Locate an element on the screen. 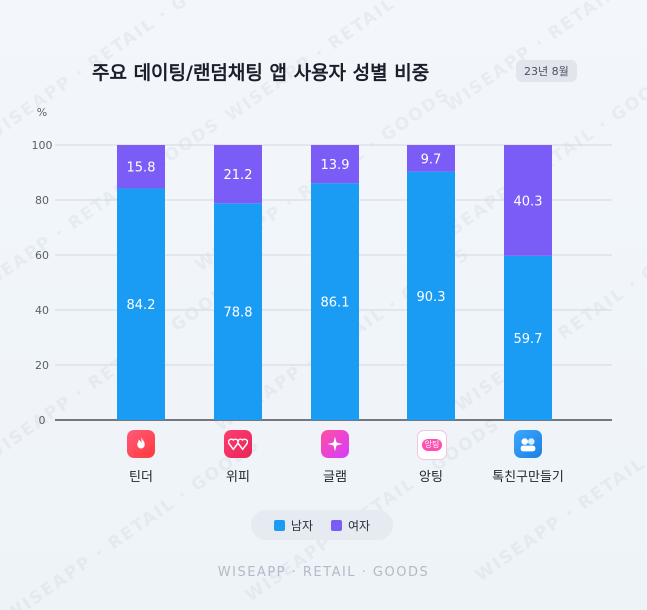  wippy-hearts-icon is located at coordinates (238, 444).